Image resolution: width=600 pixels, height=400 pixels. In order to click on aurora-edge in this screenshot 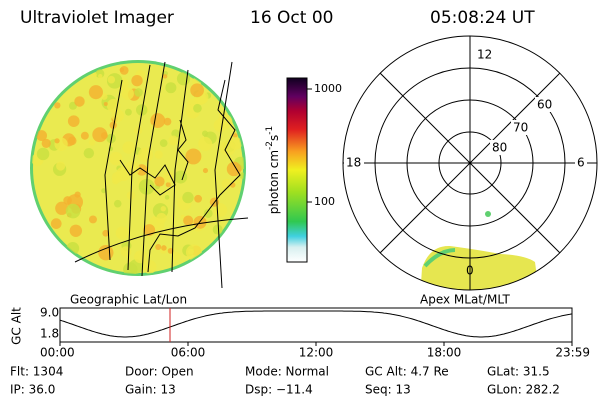, I will do `click(439, 258)`.